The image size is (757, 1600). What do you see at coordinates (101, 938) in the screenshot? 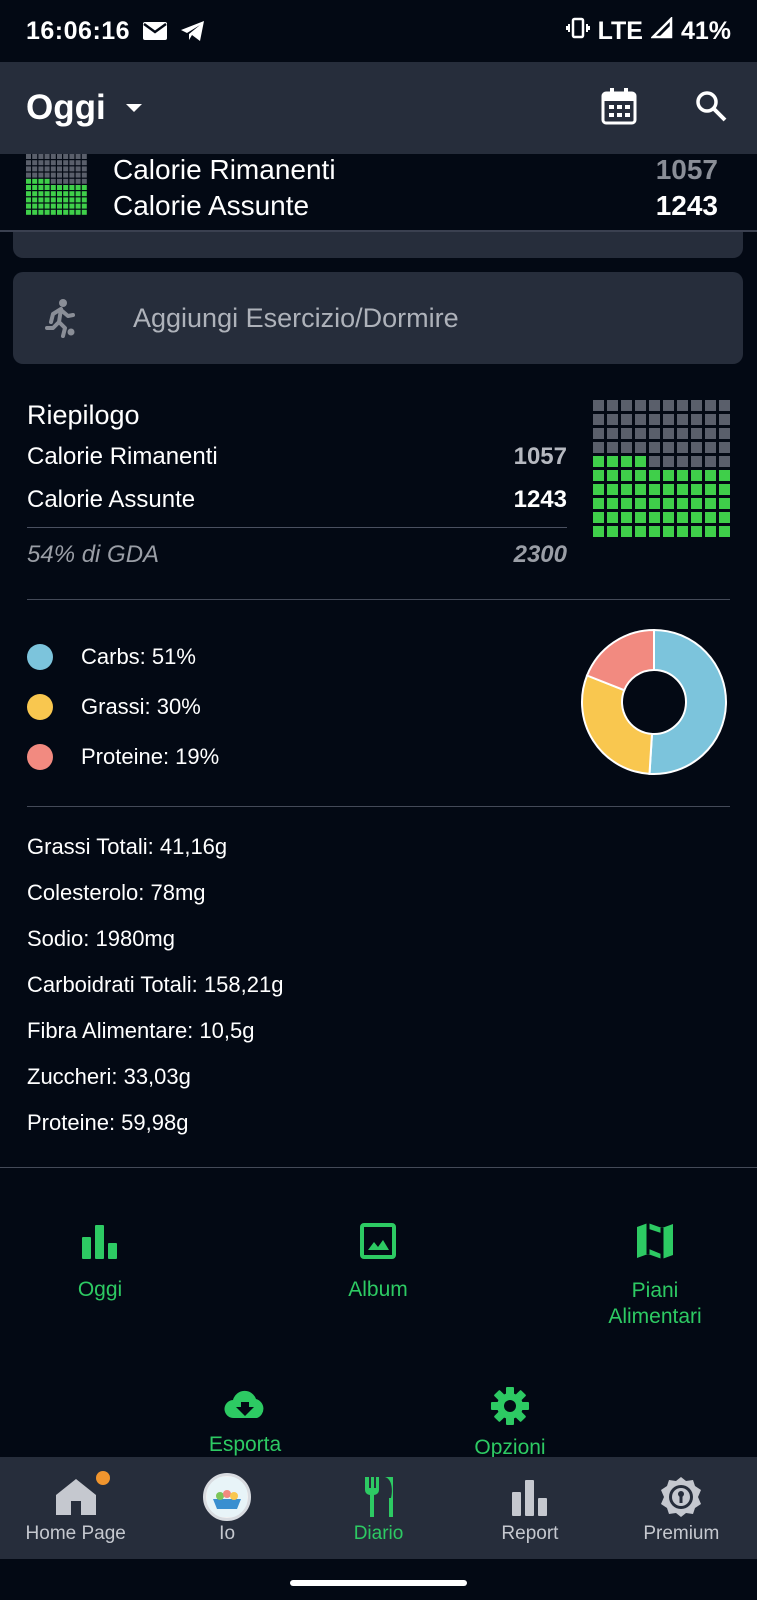
I see `nutrient-item: Sodio: 1980mg` at bounding box center [101, 938].